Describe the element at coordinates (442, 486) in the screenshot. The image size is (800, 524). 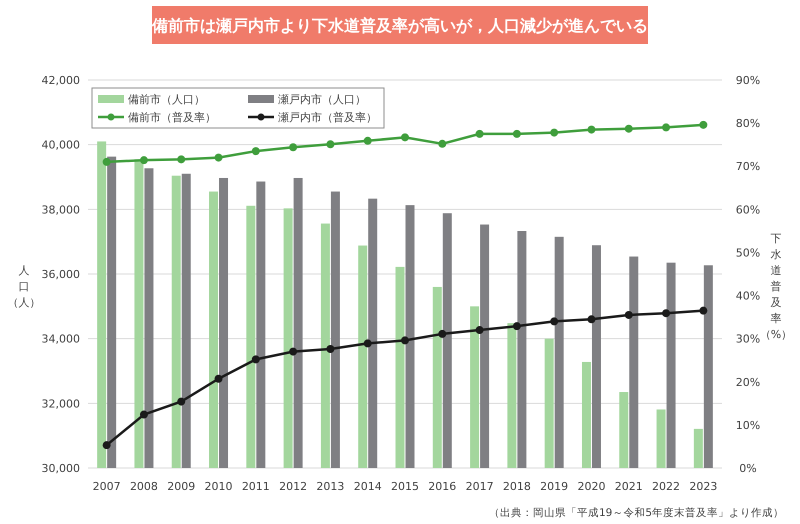
I see `x-tick-label: 2016` at that location.